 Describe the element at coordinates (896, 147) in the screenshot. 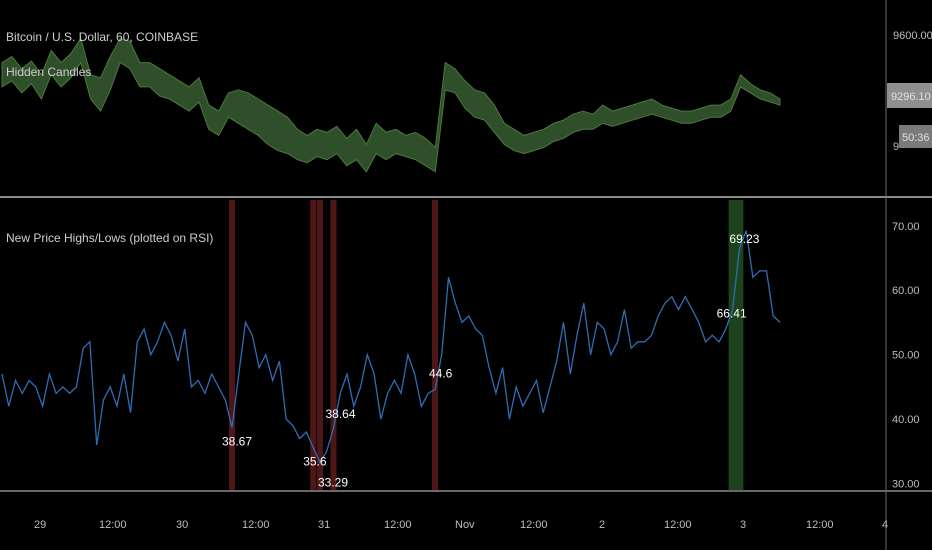

I see `price-tick-partial: 9` at that location.